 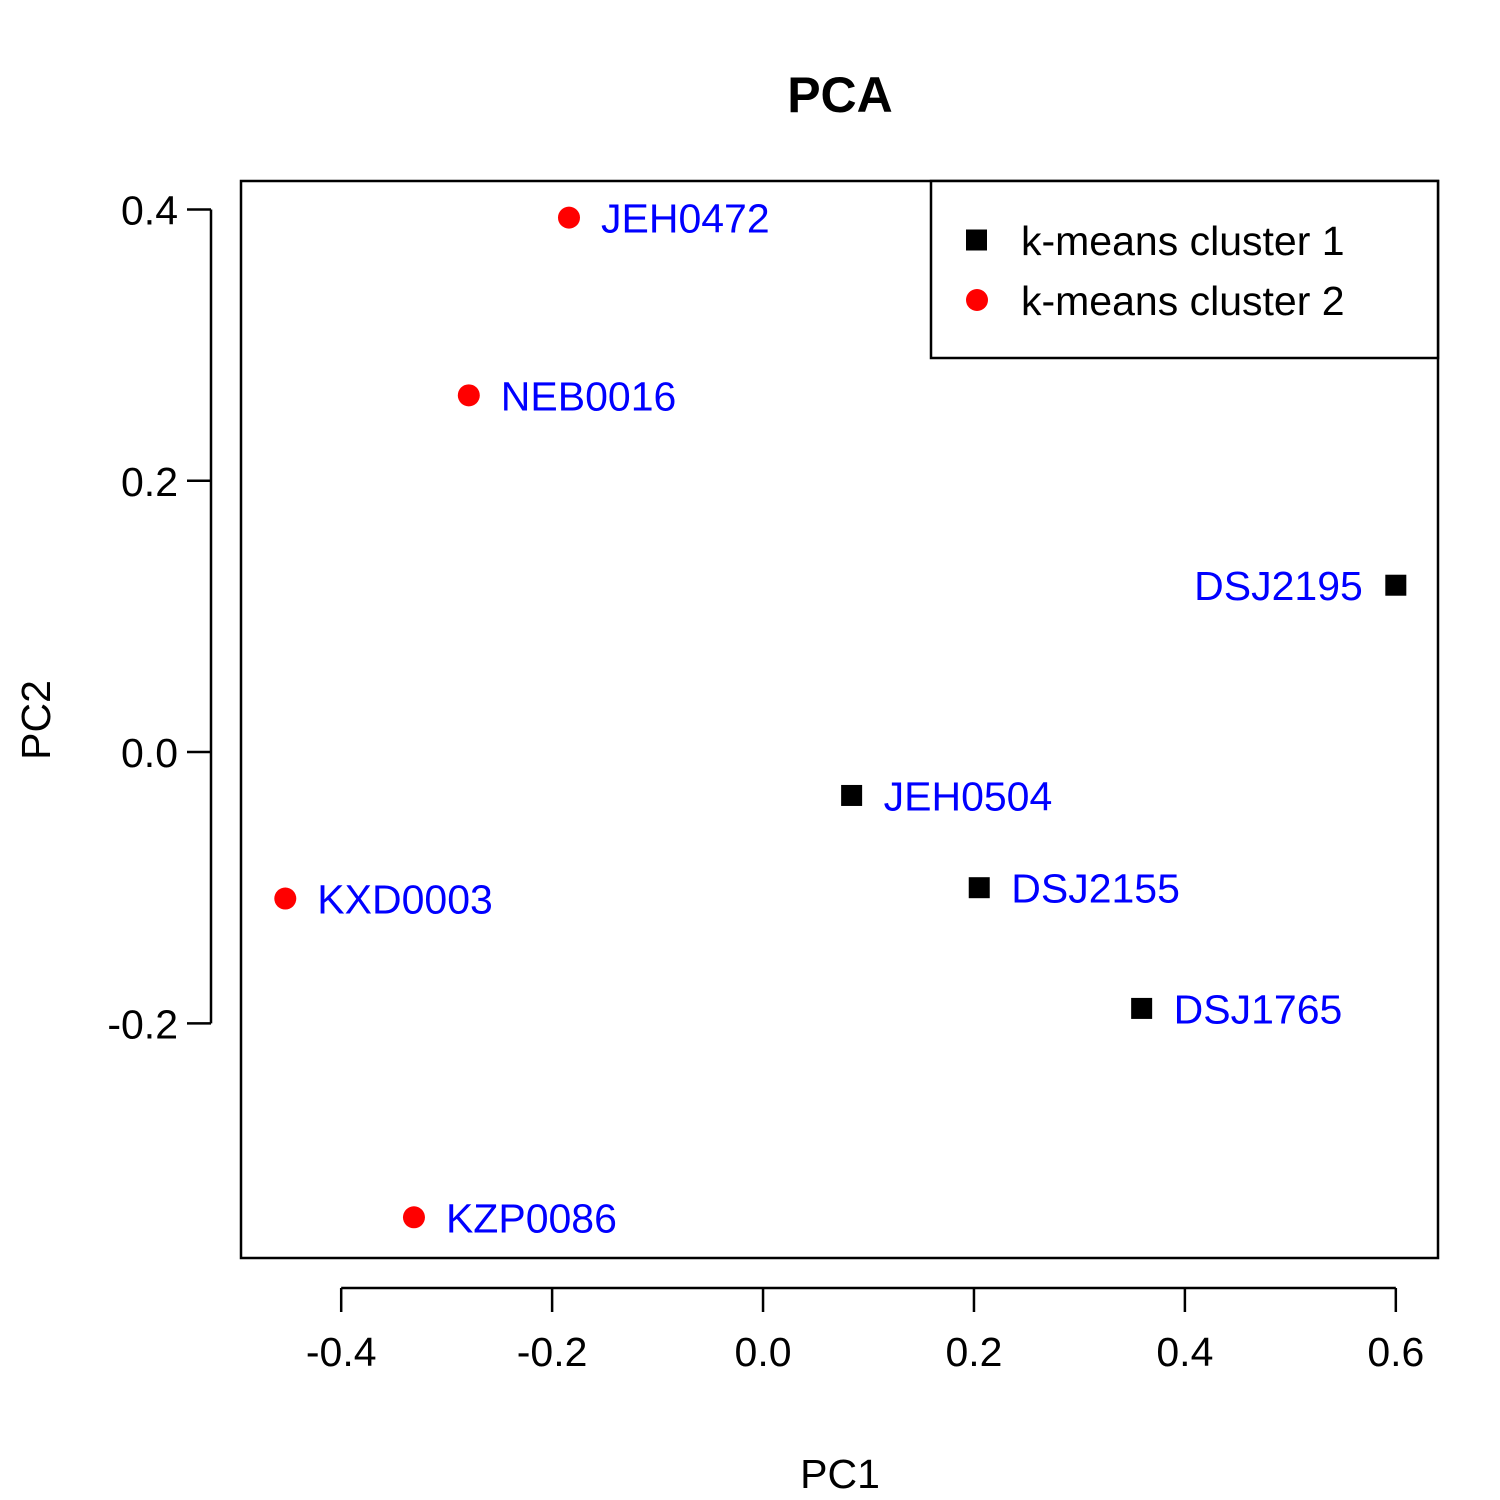 I want to click on legend: k-means cluster 1 k-means cluster 2, so click(x=1184, y=269).